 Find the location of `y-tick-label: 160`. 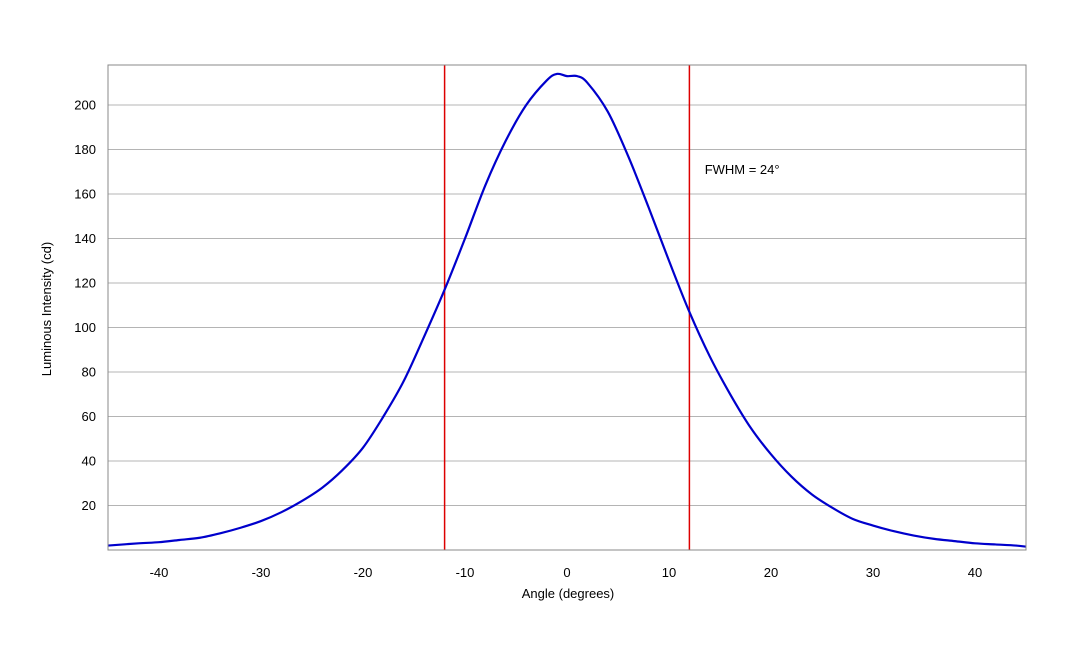

y-tick-label: 160 is located at coordinates (85, 194).